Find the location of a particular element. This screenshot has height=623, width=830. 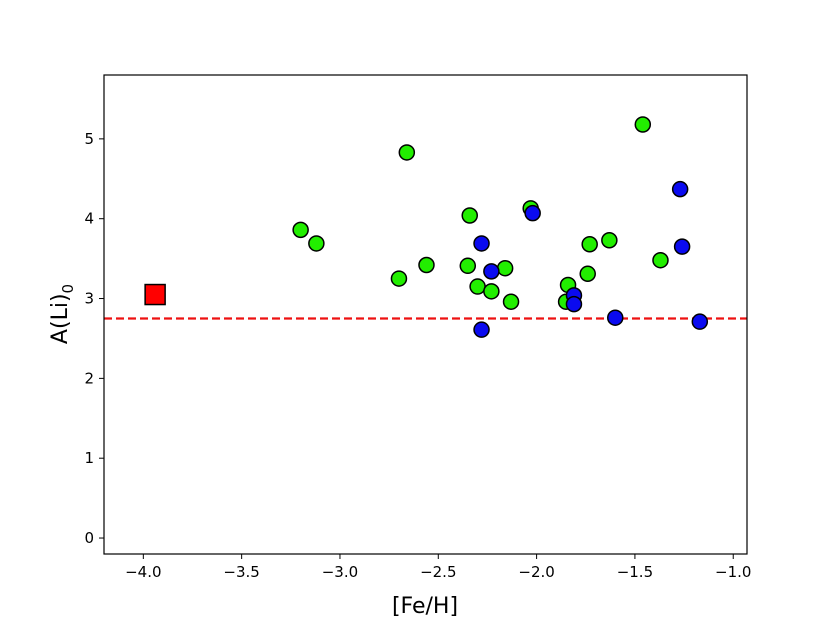

x-tick-label: −1.5 is located at coordinates (635, 572).